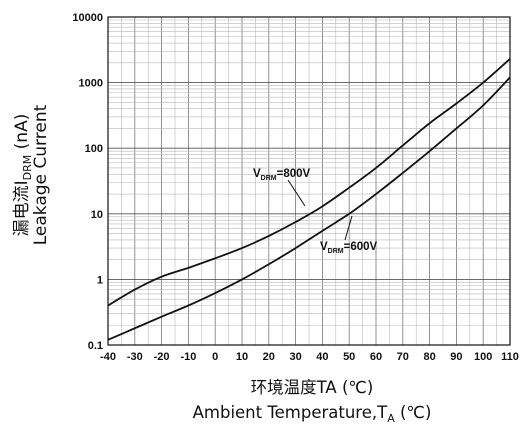 Image resolution: width=522 pixels, height=428 pixels. Describe the element at coordinates (456, 357) in the screenshot. I see `x-tick-label: 90` at that location.